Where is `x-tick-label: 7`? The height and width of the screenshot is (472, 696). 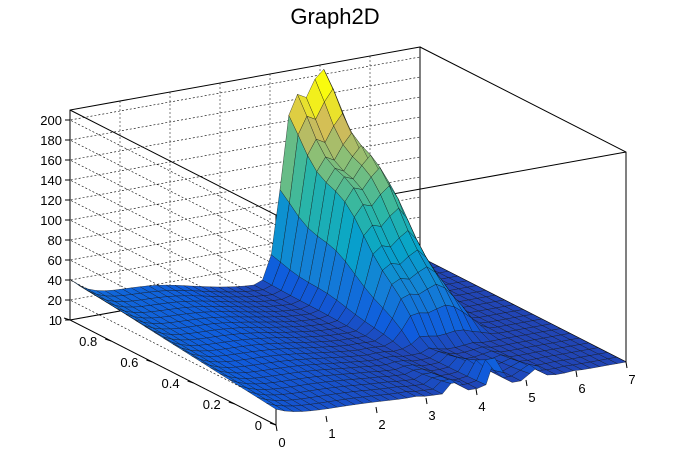
x-tick-label: 7 is located at coordinates (631, 379).